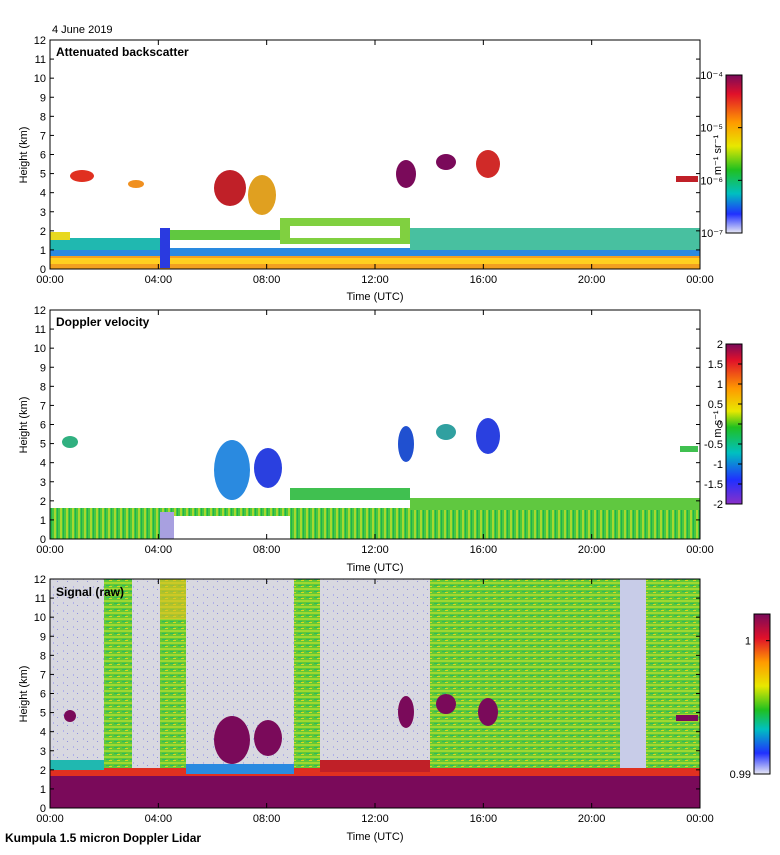 The image size is (780, 855). I want to click on colorbar-tick-label: -1, so click(718, 465).